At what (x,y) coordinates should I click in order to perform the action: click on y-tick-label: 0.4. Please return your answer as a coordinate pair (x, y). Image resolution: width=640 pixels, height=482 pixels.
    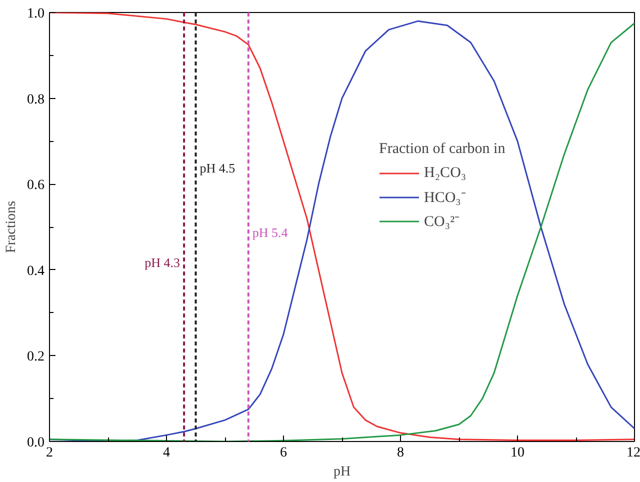
    Looking at the image, I should click on (35, 271).